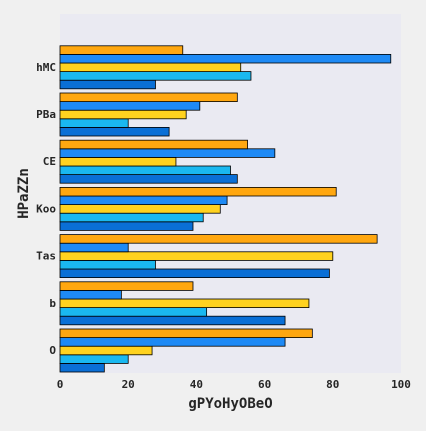 The image size is (426, 431). I want to click on y-tick-label: PBa, so click(46, 114).